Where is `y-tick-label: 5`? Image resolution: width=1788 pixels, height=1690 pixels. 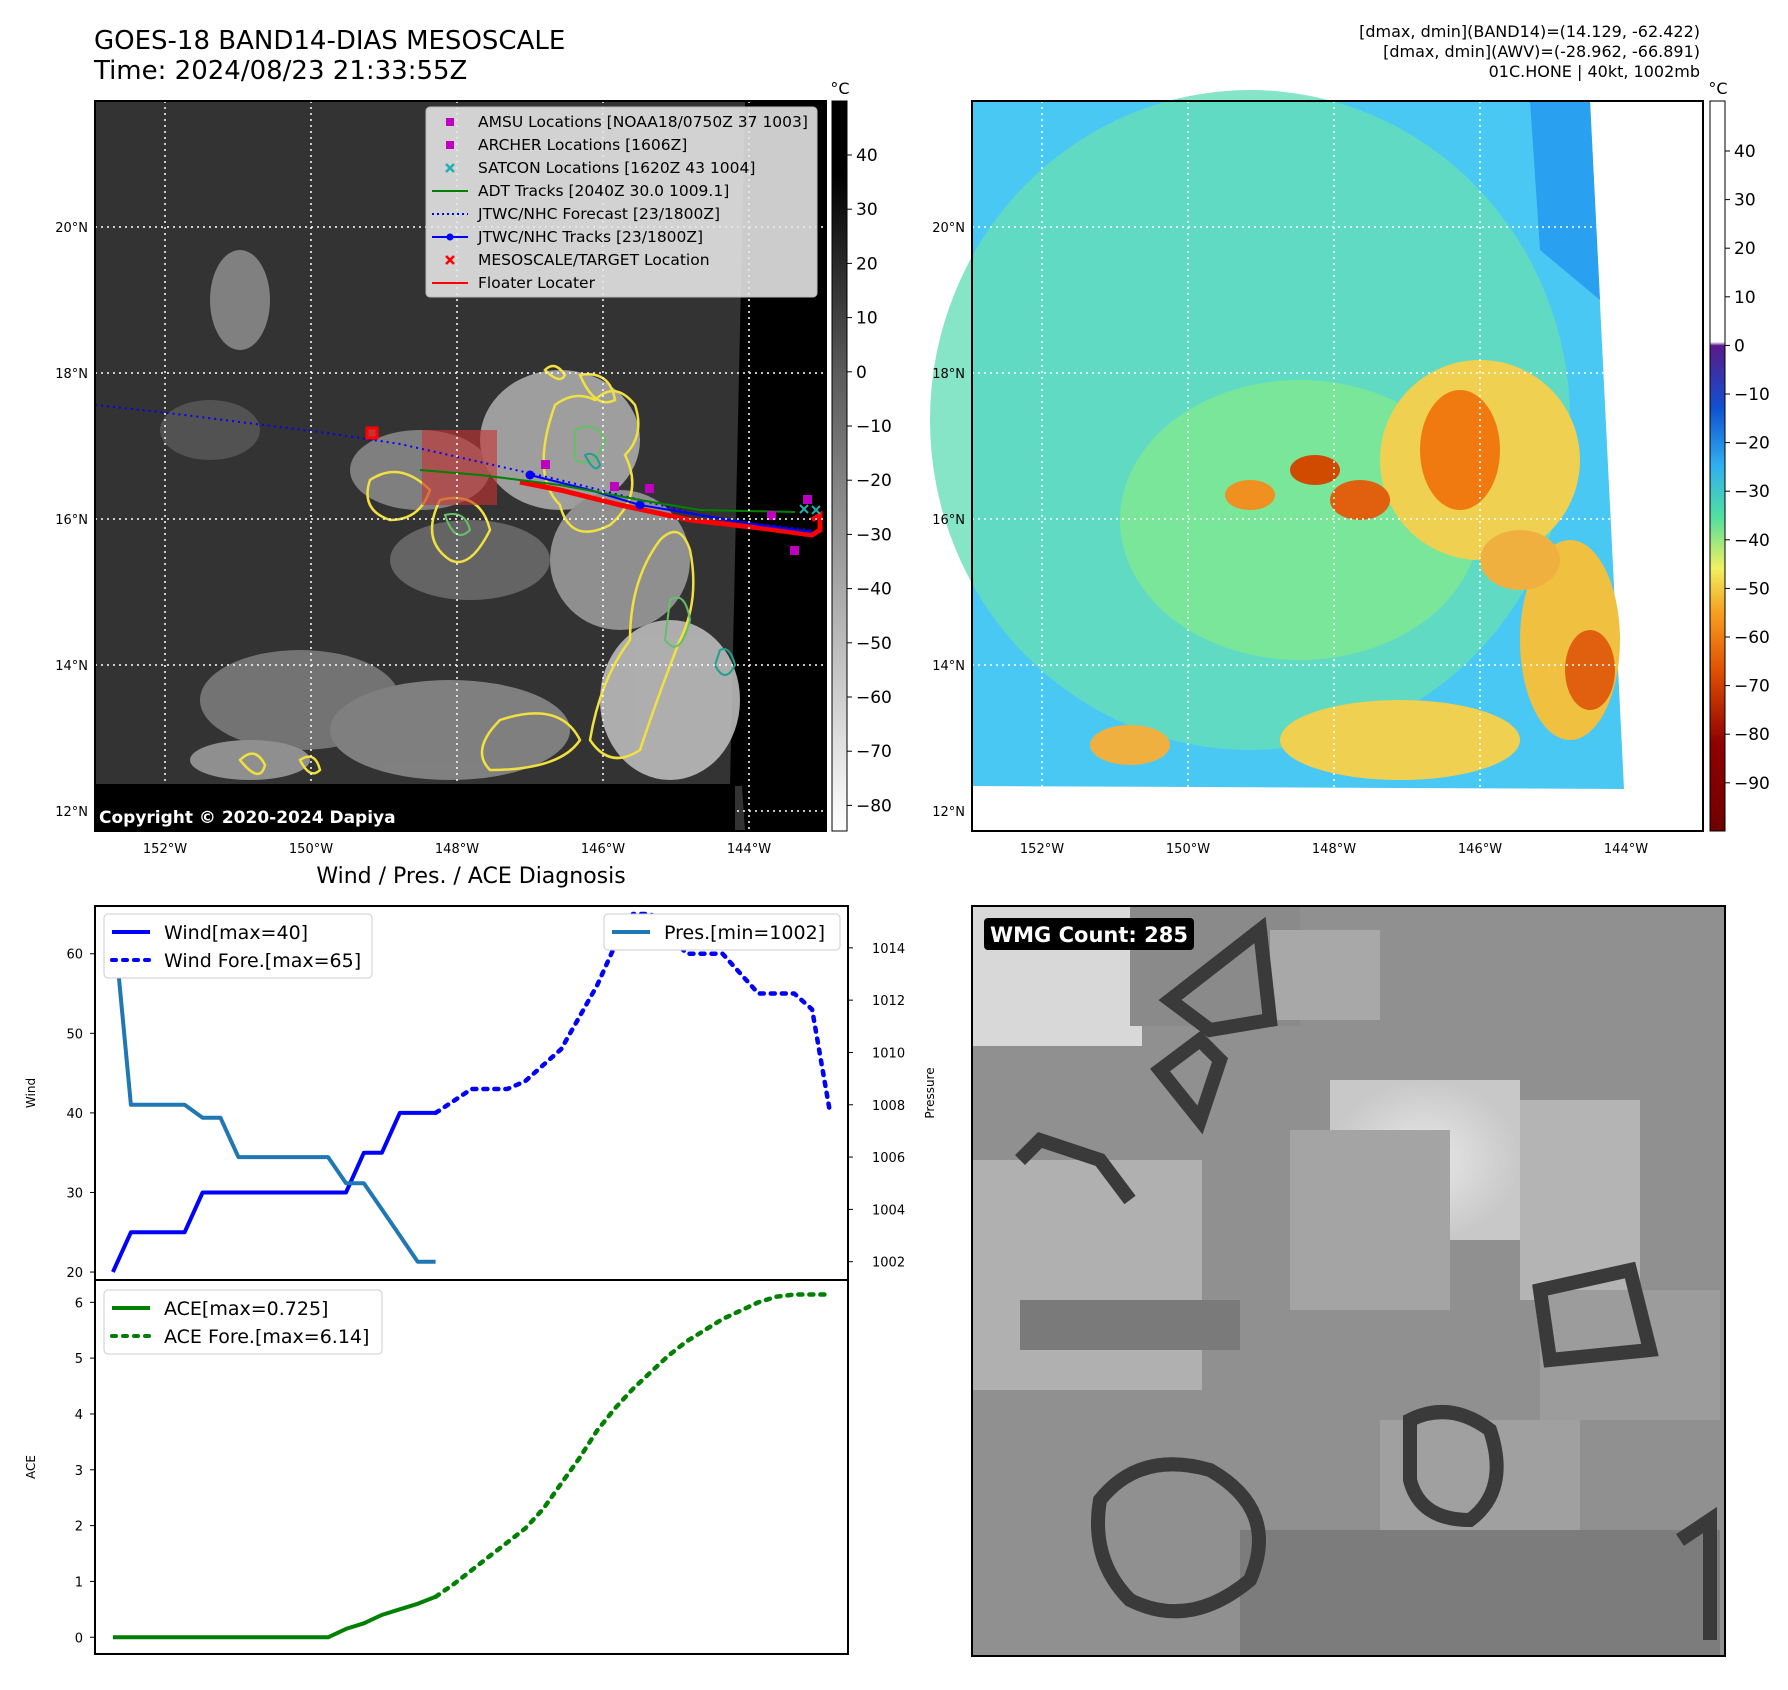 y-tick-label: 5 is located at coordinates (79, 1359).